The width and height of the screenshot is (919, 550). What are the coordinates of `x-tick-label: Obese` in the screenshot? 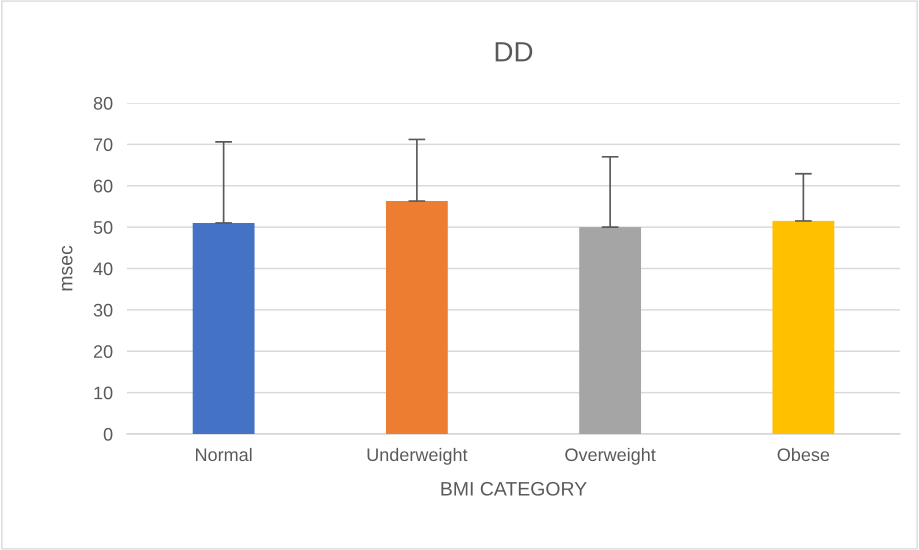 It's located at (804, 455).